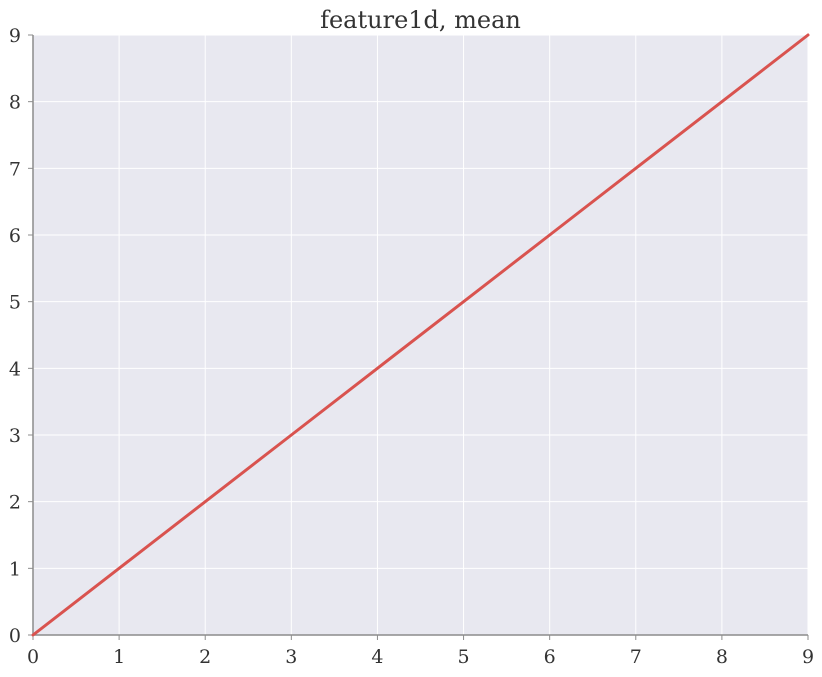  What do you see at coordinates (119, 657) in the screenshot?
I see `x-tick-label: 1` at bounding box center [119, 657].